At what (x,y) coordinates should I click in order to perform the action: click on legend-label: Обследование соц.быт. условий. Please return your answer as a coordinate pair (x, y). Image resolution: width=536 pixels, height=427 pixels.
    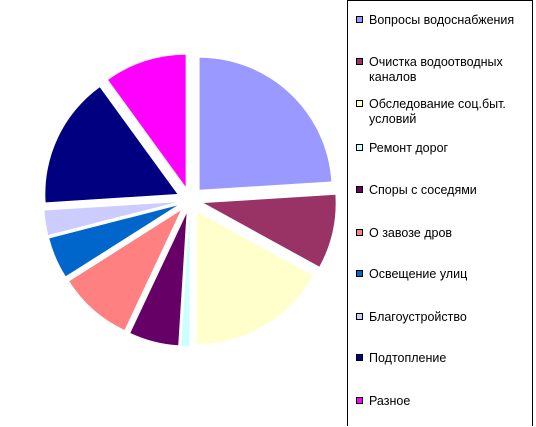
    Looking at the image, I should click on (437, 111).